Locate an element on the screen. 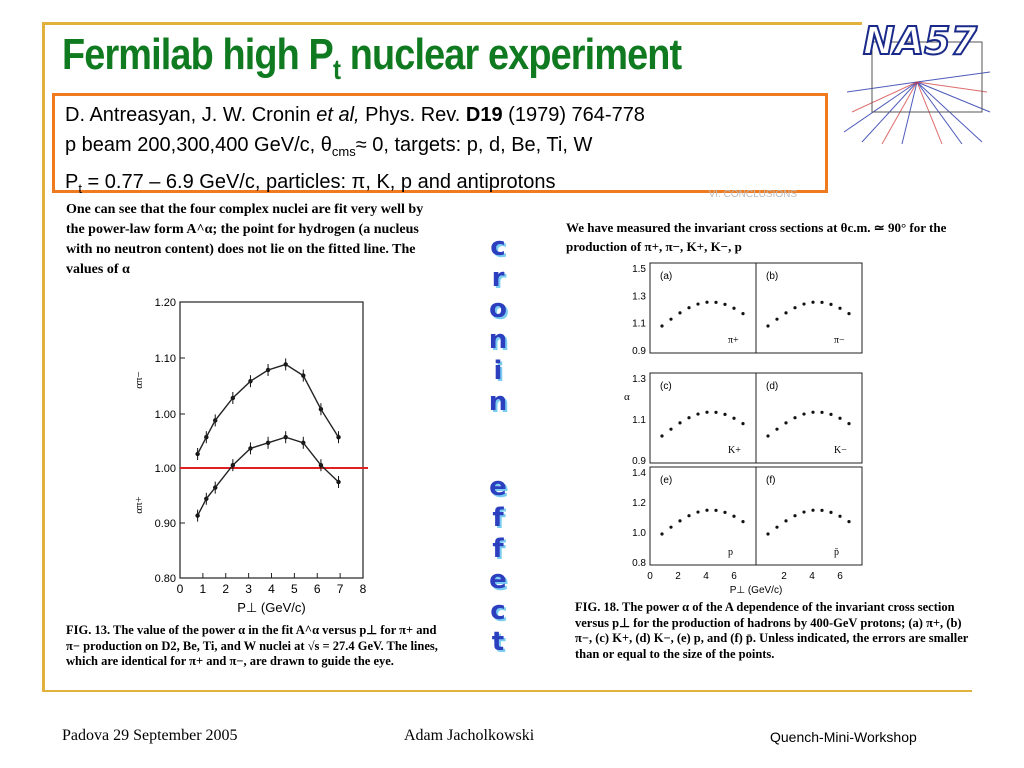 This screenshot has width=1024, height=768. vertical-word-effect: e f f e c t is located at coordinates (500, 565).